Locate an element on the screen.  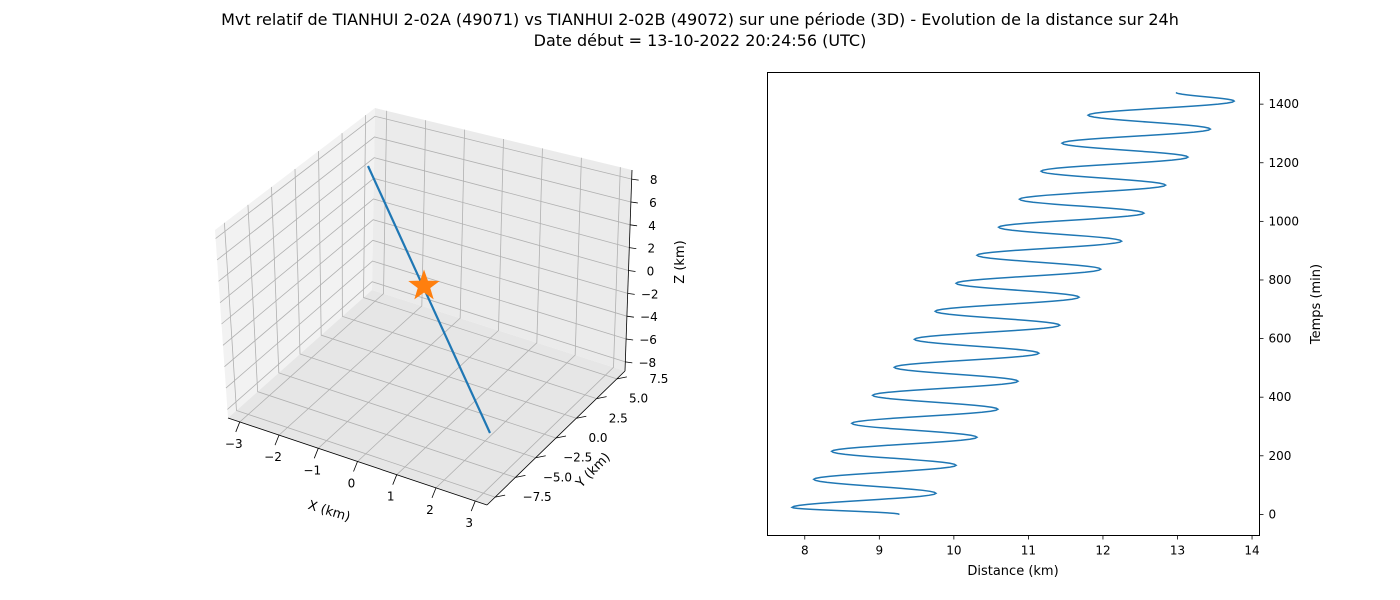
x-tick-label: −2 is located at coordinates (273, 457).